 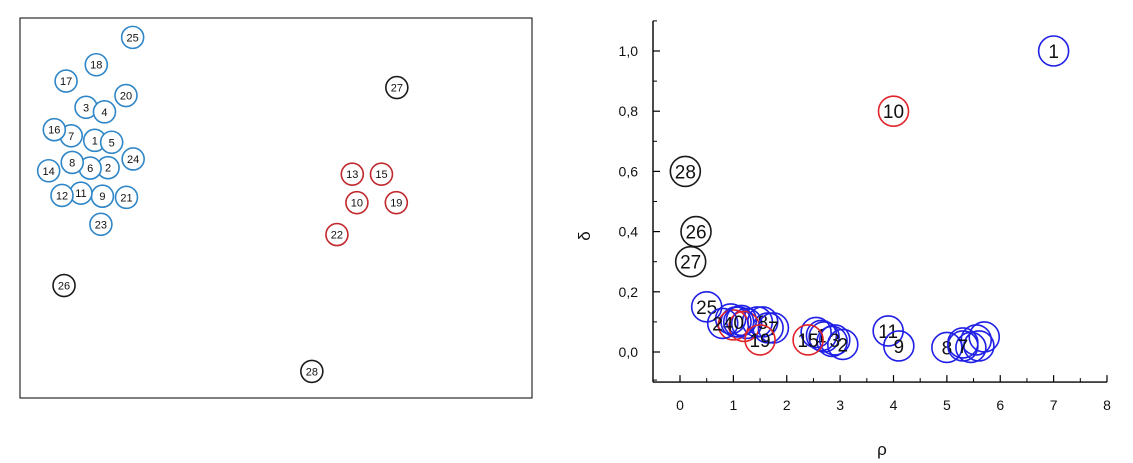 I want to click on point-label: 17, so click(x=66, y=82).